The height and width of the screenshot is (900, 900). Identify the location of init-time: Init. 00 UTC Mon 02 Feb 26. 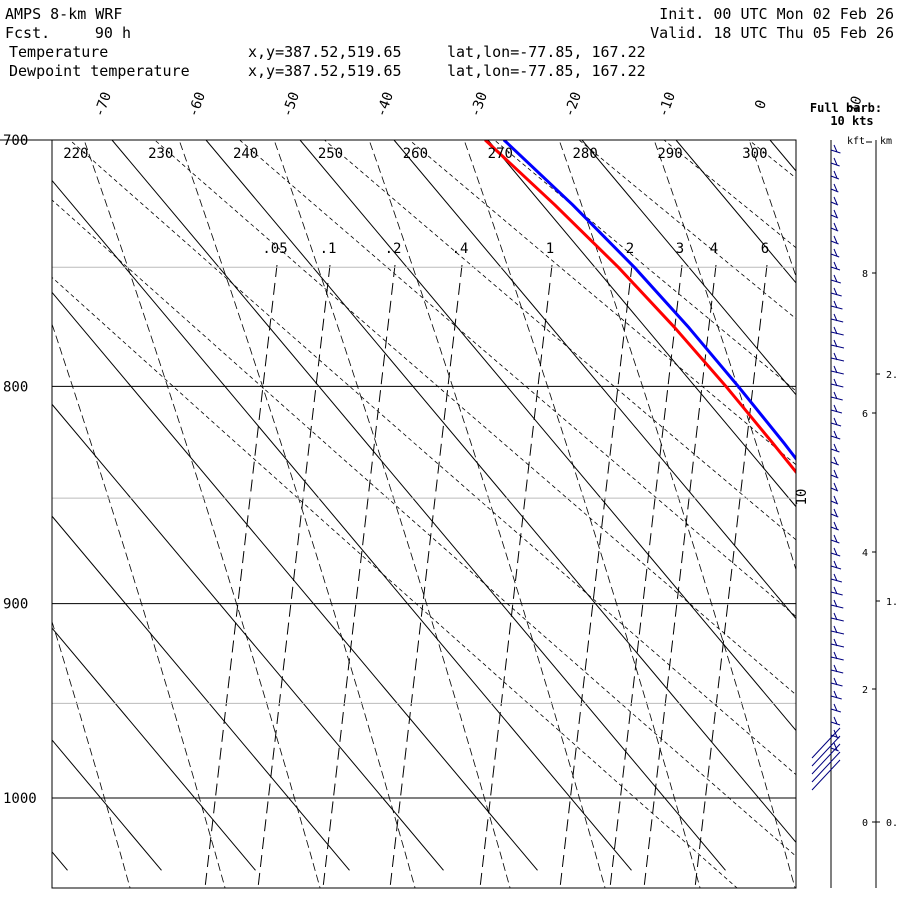
(776, 14).